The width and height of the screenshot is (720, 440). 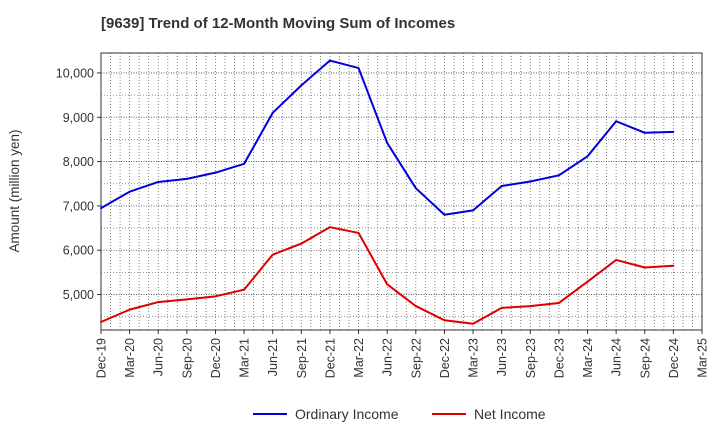 What do you see at coordinates (78, 162) in the screenshot?
I see `y-tick-label: 8,000` at bounding box center [78, 162].